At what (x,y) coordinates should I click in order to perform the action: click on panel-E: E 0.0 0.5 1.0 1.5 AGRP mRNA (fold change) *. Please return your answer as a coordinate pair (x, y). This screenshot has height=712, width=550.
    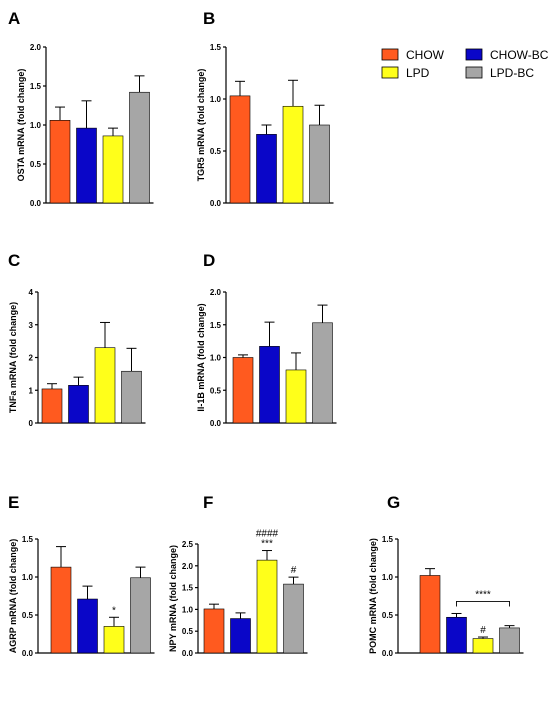
    Looking at the image, I should click on (81, 575).